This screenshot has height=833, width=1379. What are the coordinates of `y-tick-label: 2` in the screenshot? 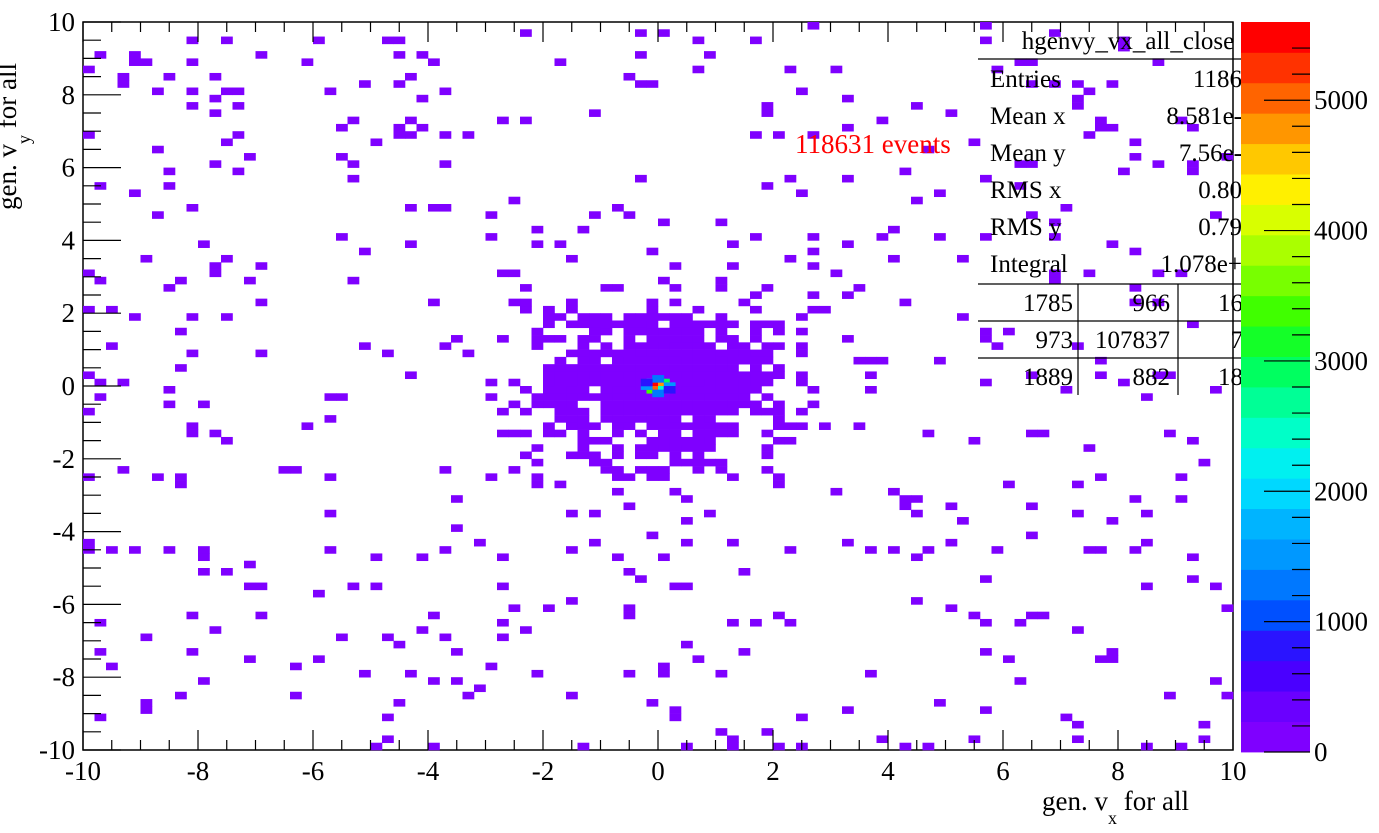 It's located at (69, 313).